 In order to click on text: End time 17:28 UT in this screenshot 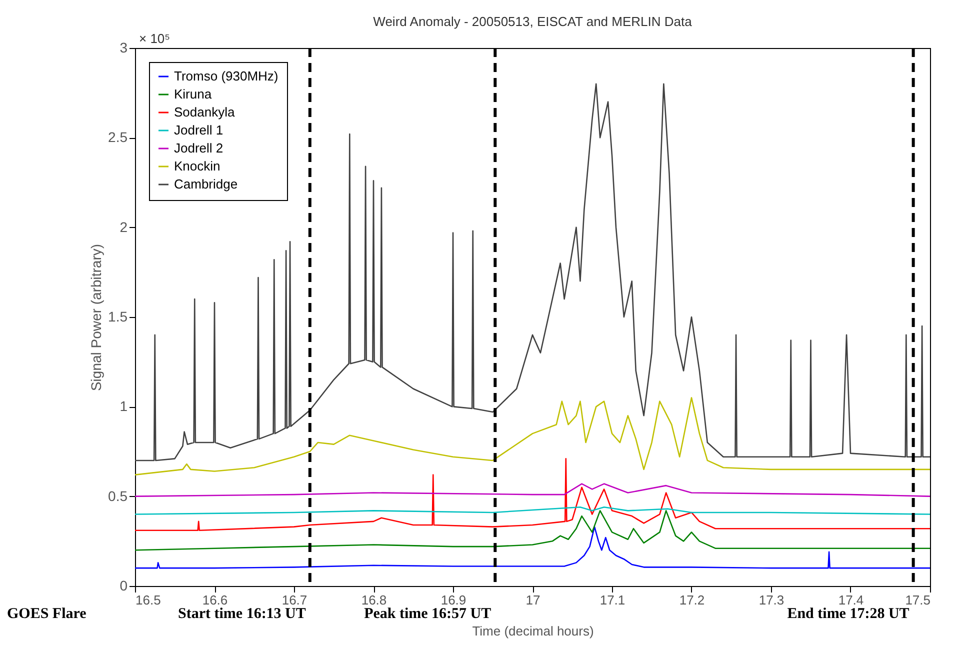, I will do `click(848, 614)`.